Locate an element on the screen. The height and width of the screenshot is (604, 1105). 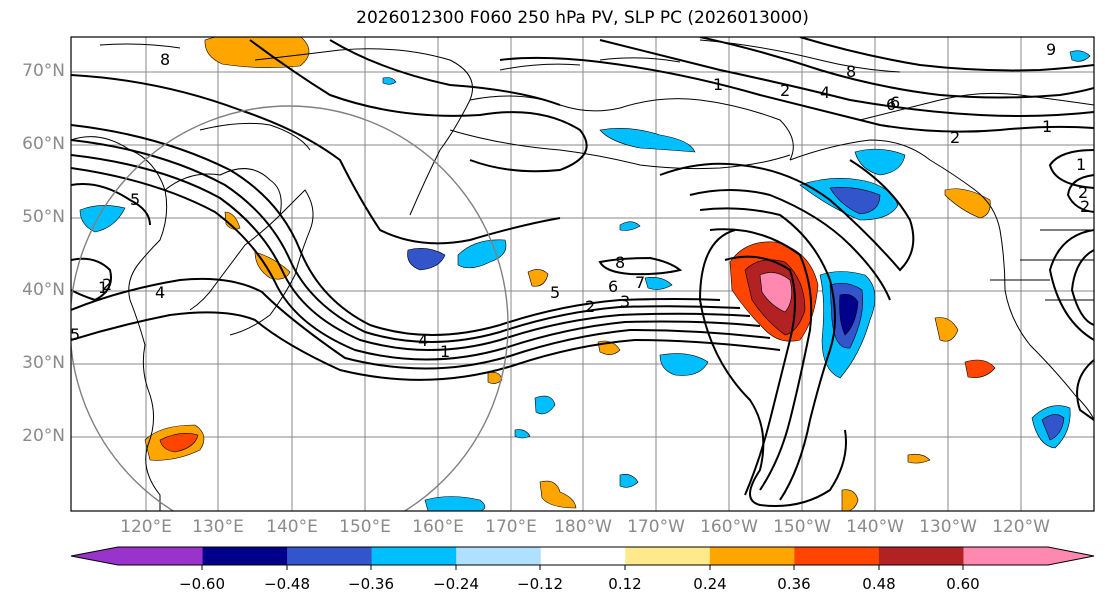
colorbar-extend-min is located at coordinates (94, 556).